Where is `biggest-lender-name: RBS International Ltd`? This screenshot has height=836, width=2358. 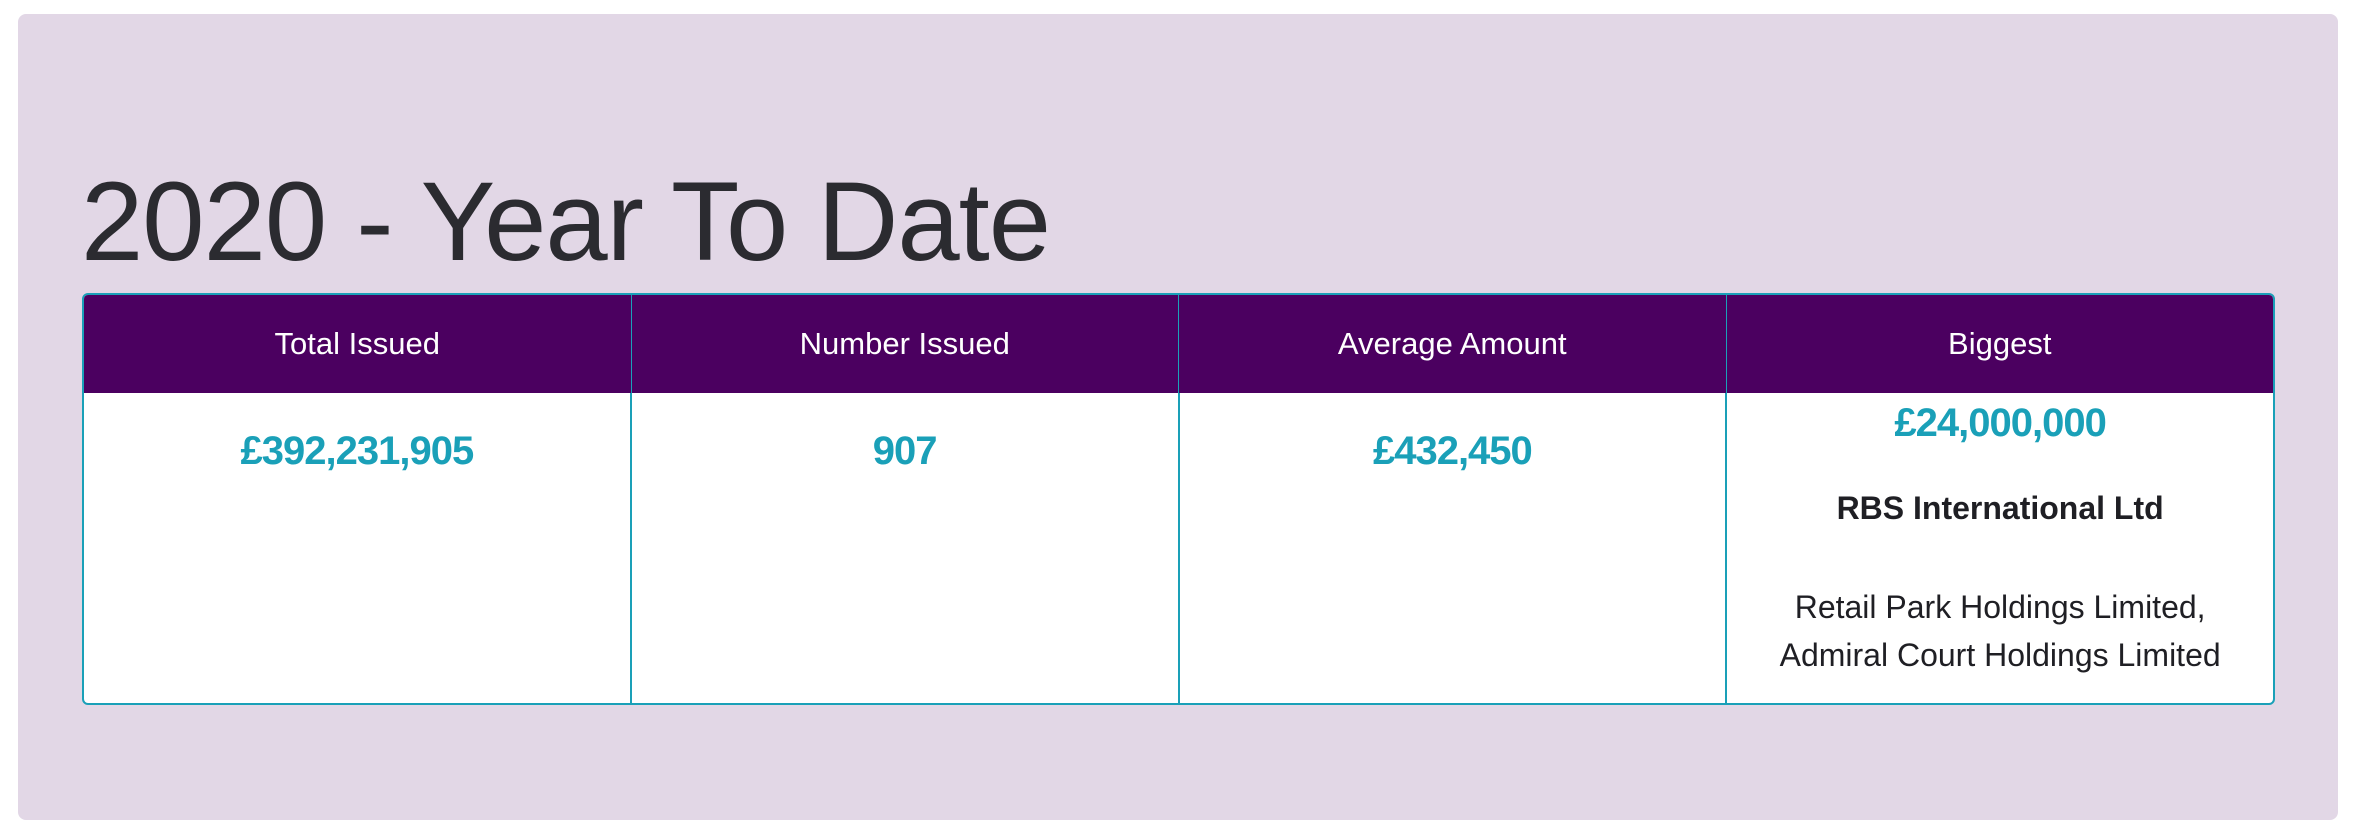
biggest-lender-name: RBS International Ltd is located at coordinates (2000, 508).